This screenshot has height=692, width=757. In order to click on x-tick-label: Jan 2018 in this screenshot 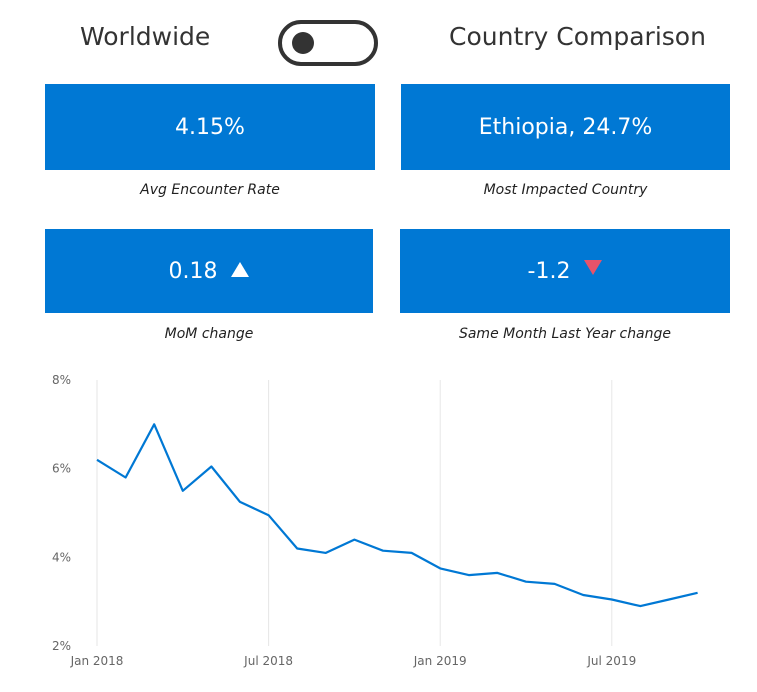, I will do `click(97, 661)`.